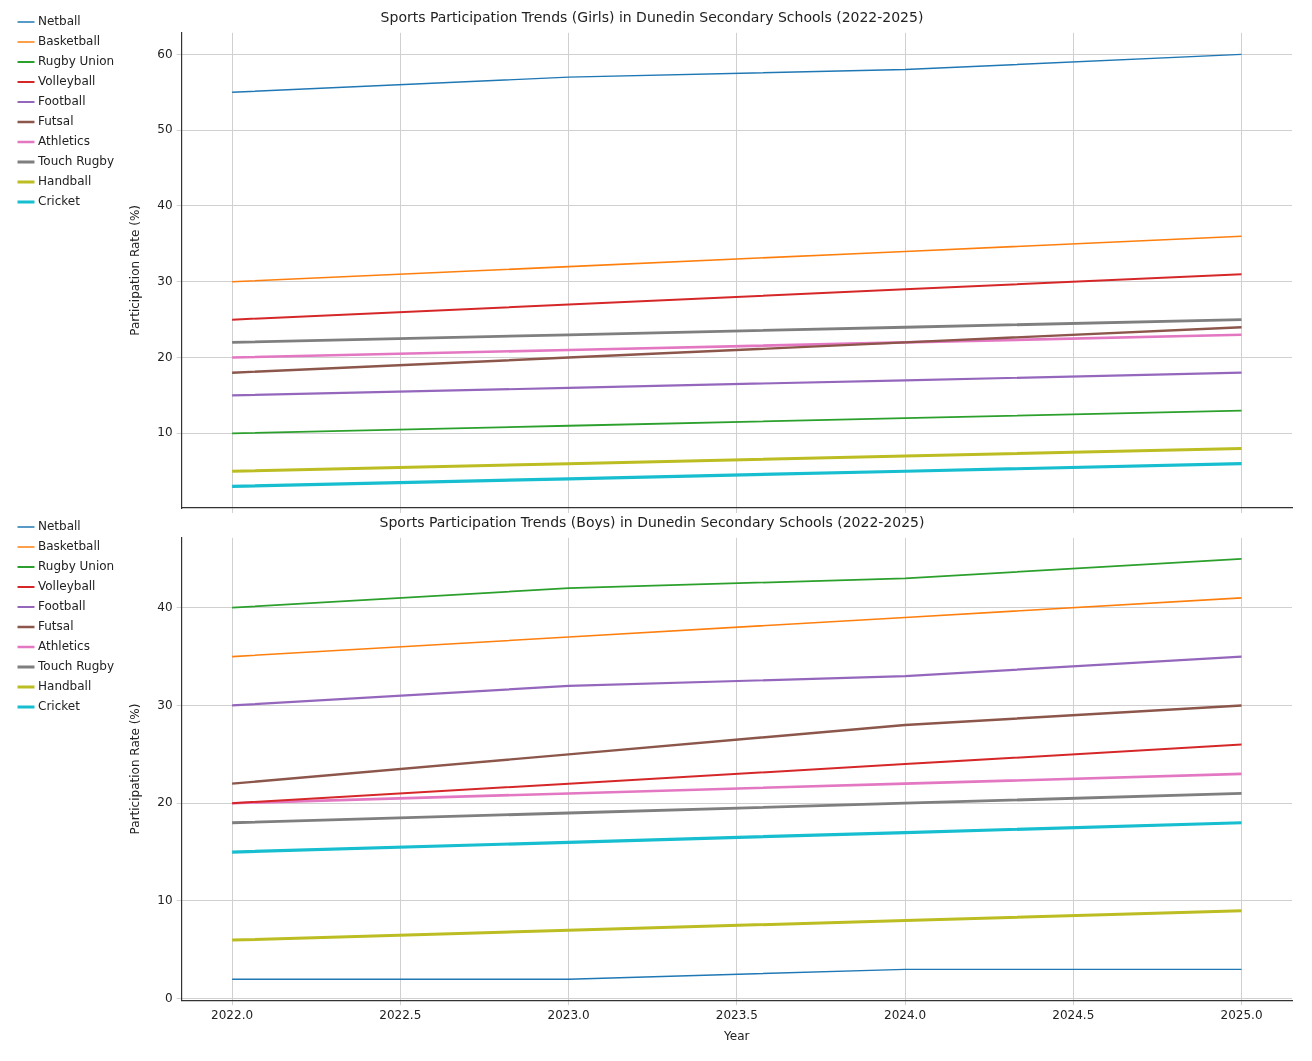 Image resolution: width=1312 pixels, height=1061 pixels. What do you see at coordinates (736, 1035) in the screenshot?
I see `x-axis-title: Year` at bounding box center [736, 1035].